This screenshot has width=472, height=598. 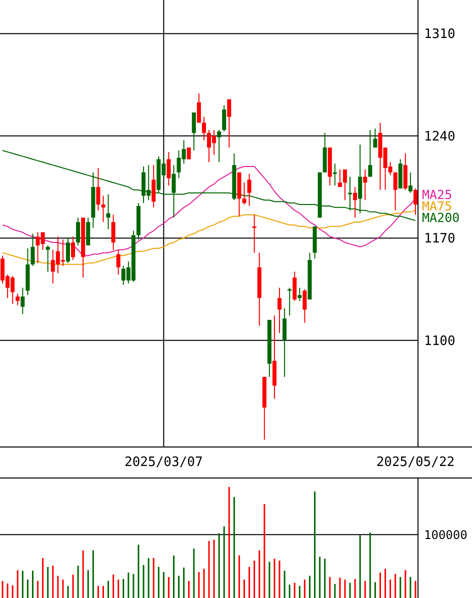 I want to click on text: 100000, so click(x=446, y=535).